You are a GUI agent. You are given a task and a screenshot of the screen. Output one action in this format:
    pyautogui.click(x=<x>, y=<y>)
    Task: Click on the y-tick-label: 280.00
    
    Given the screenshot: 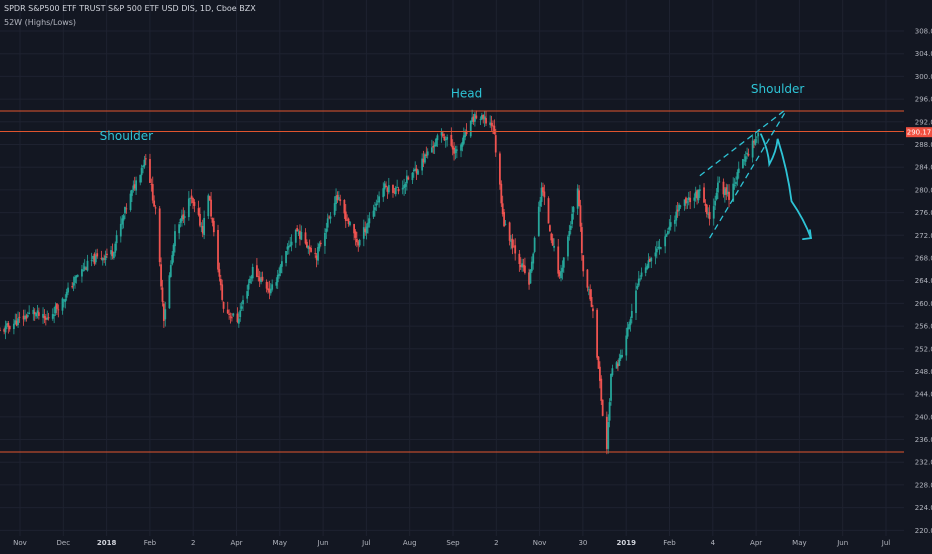 What is the action you would take?
    pyautogui.click(x=923, y=190)
    